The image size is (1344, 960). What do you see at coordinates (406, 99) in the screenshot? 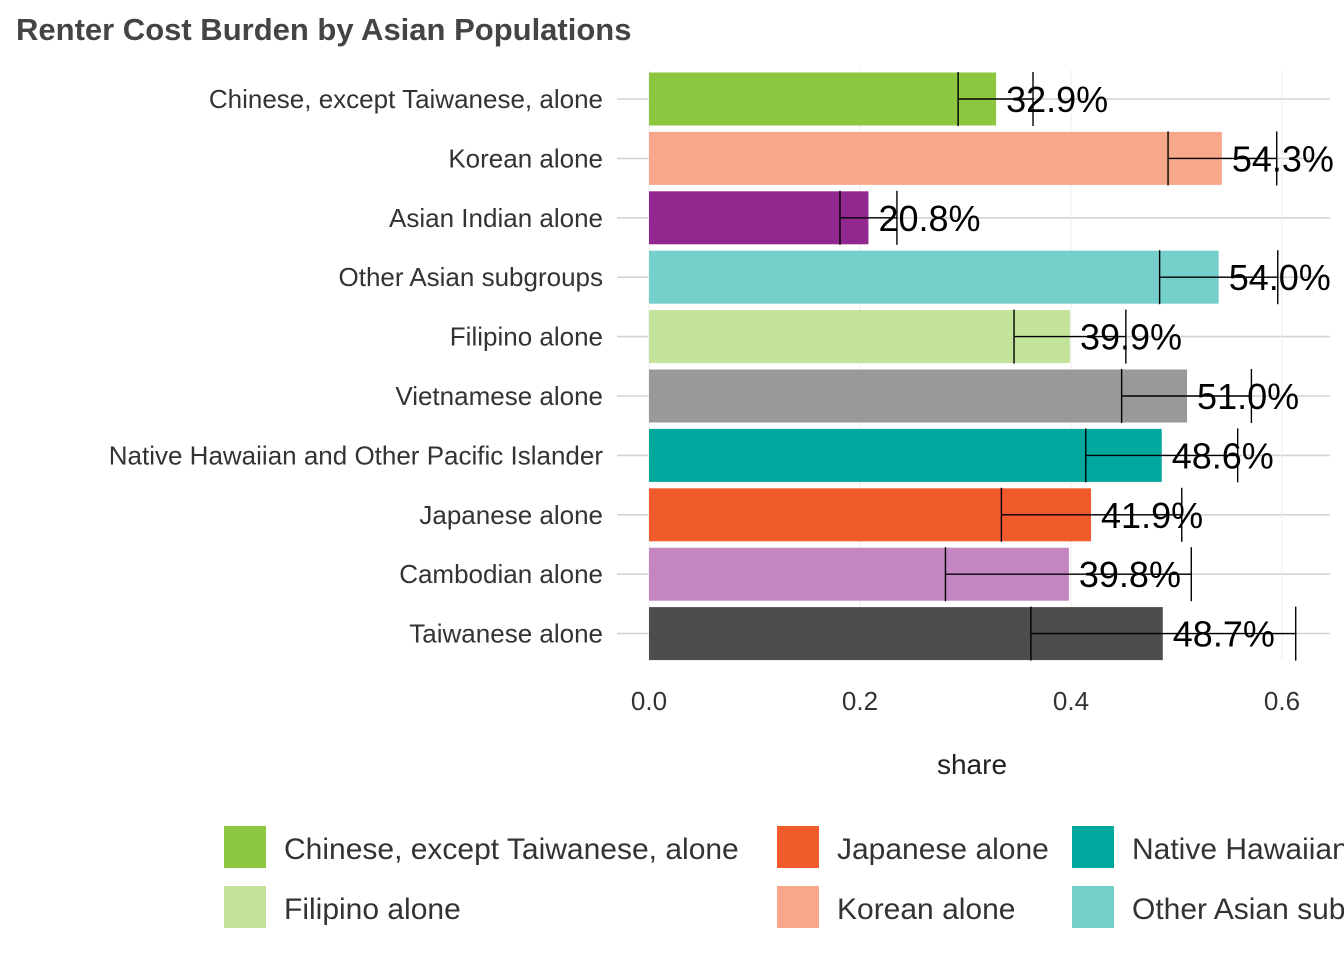
I see `category-label: Chinese, except Taiwanese, alone` at bounding box center [406, 99].